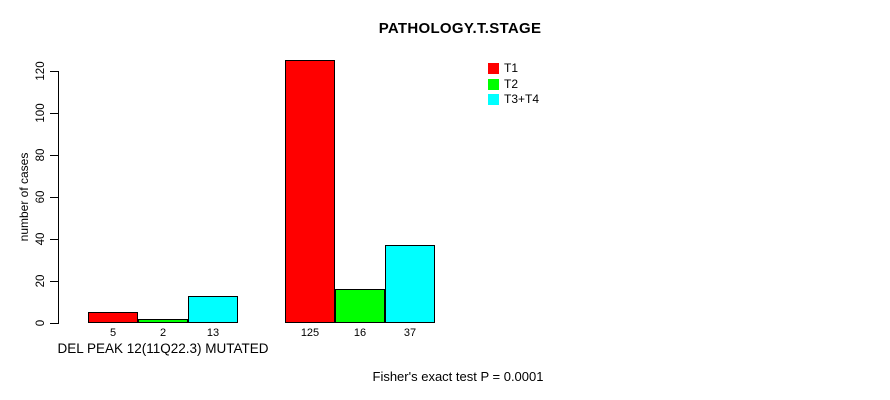 The image size is (890, 400). Describe the element at coordinates (213, 333) in the screenshot. I see `bar-value-label: 13` at that location.